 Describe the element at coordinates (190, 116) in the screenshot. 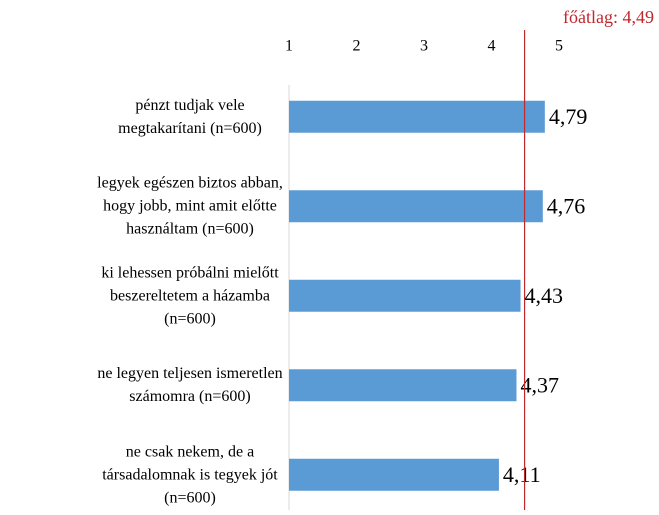

I see `category-label: pénzt tudjak vele megtakarítani (n=600)` at that location.